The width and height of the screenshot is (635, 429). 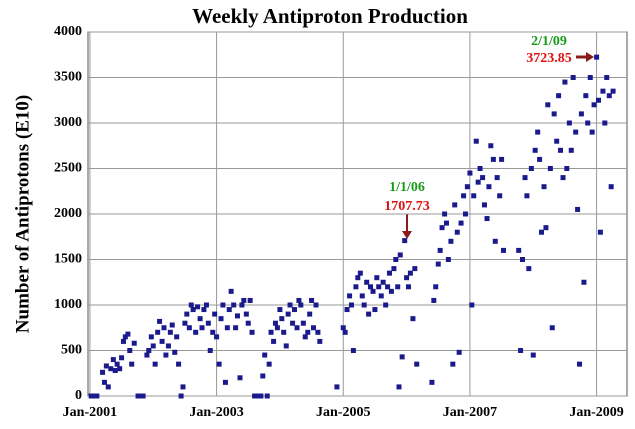 I want to click on x-tick-label: Jan-2007, so click(x=470, y=412).